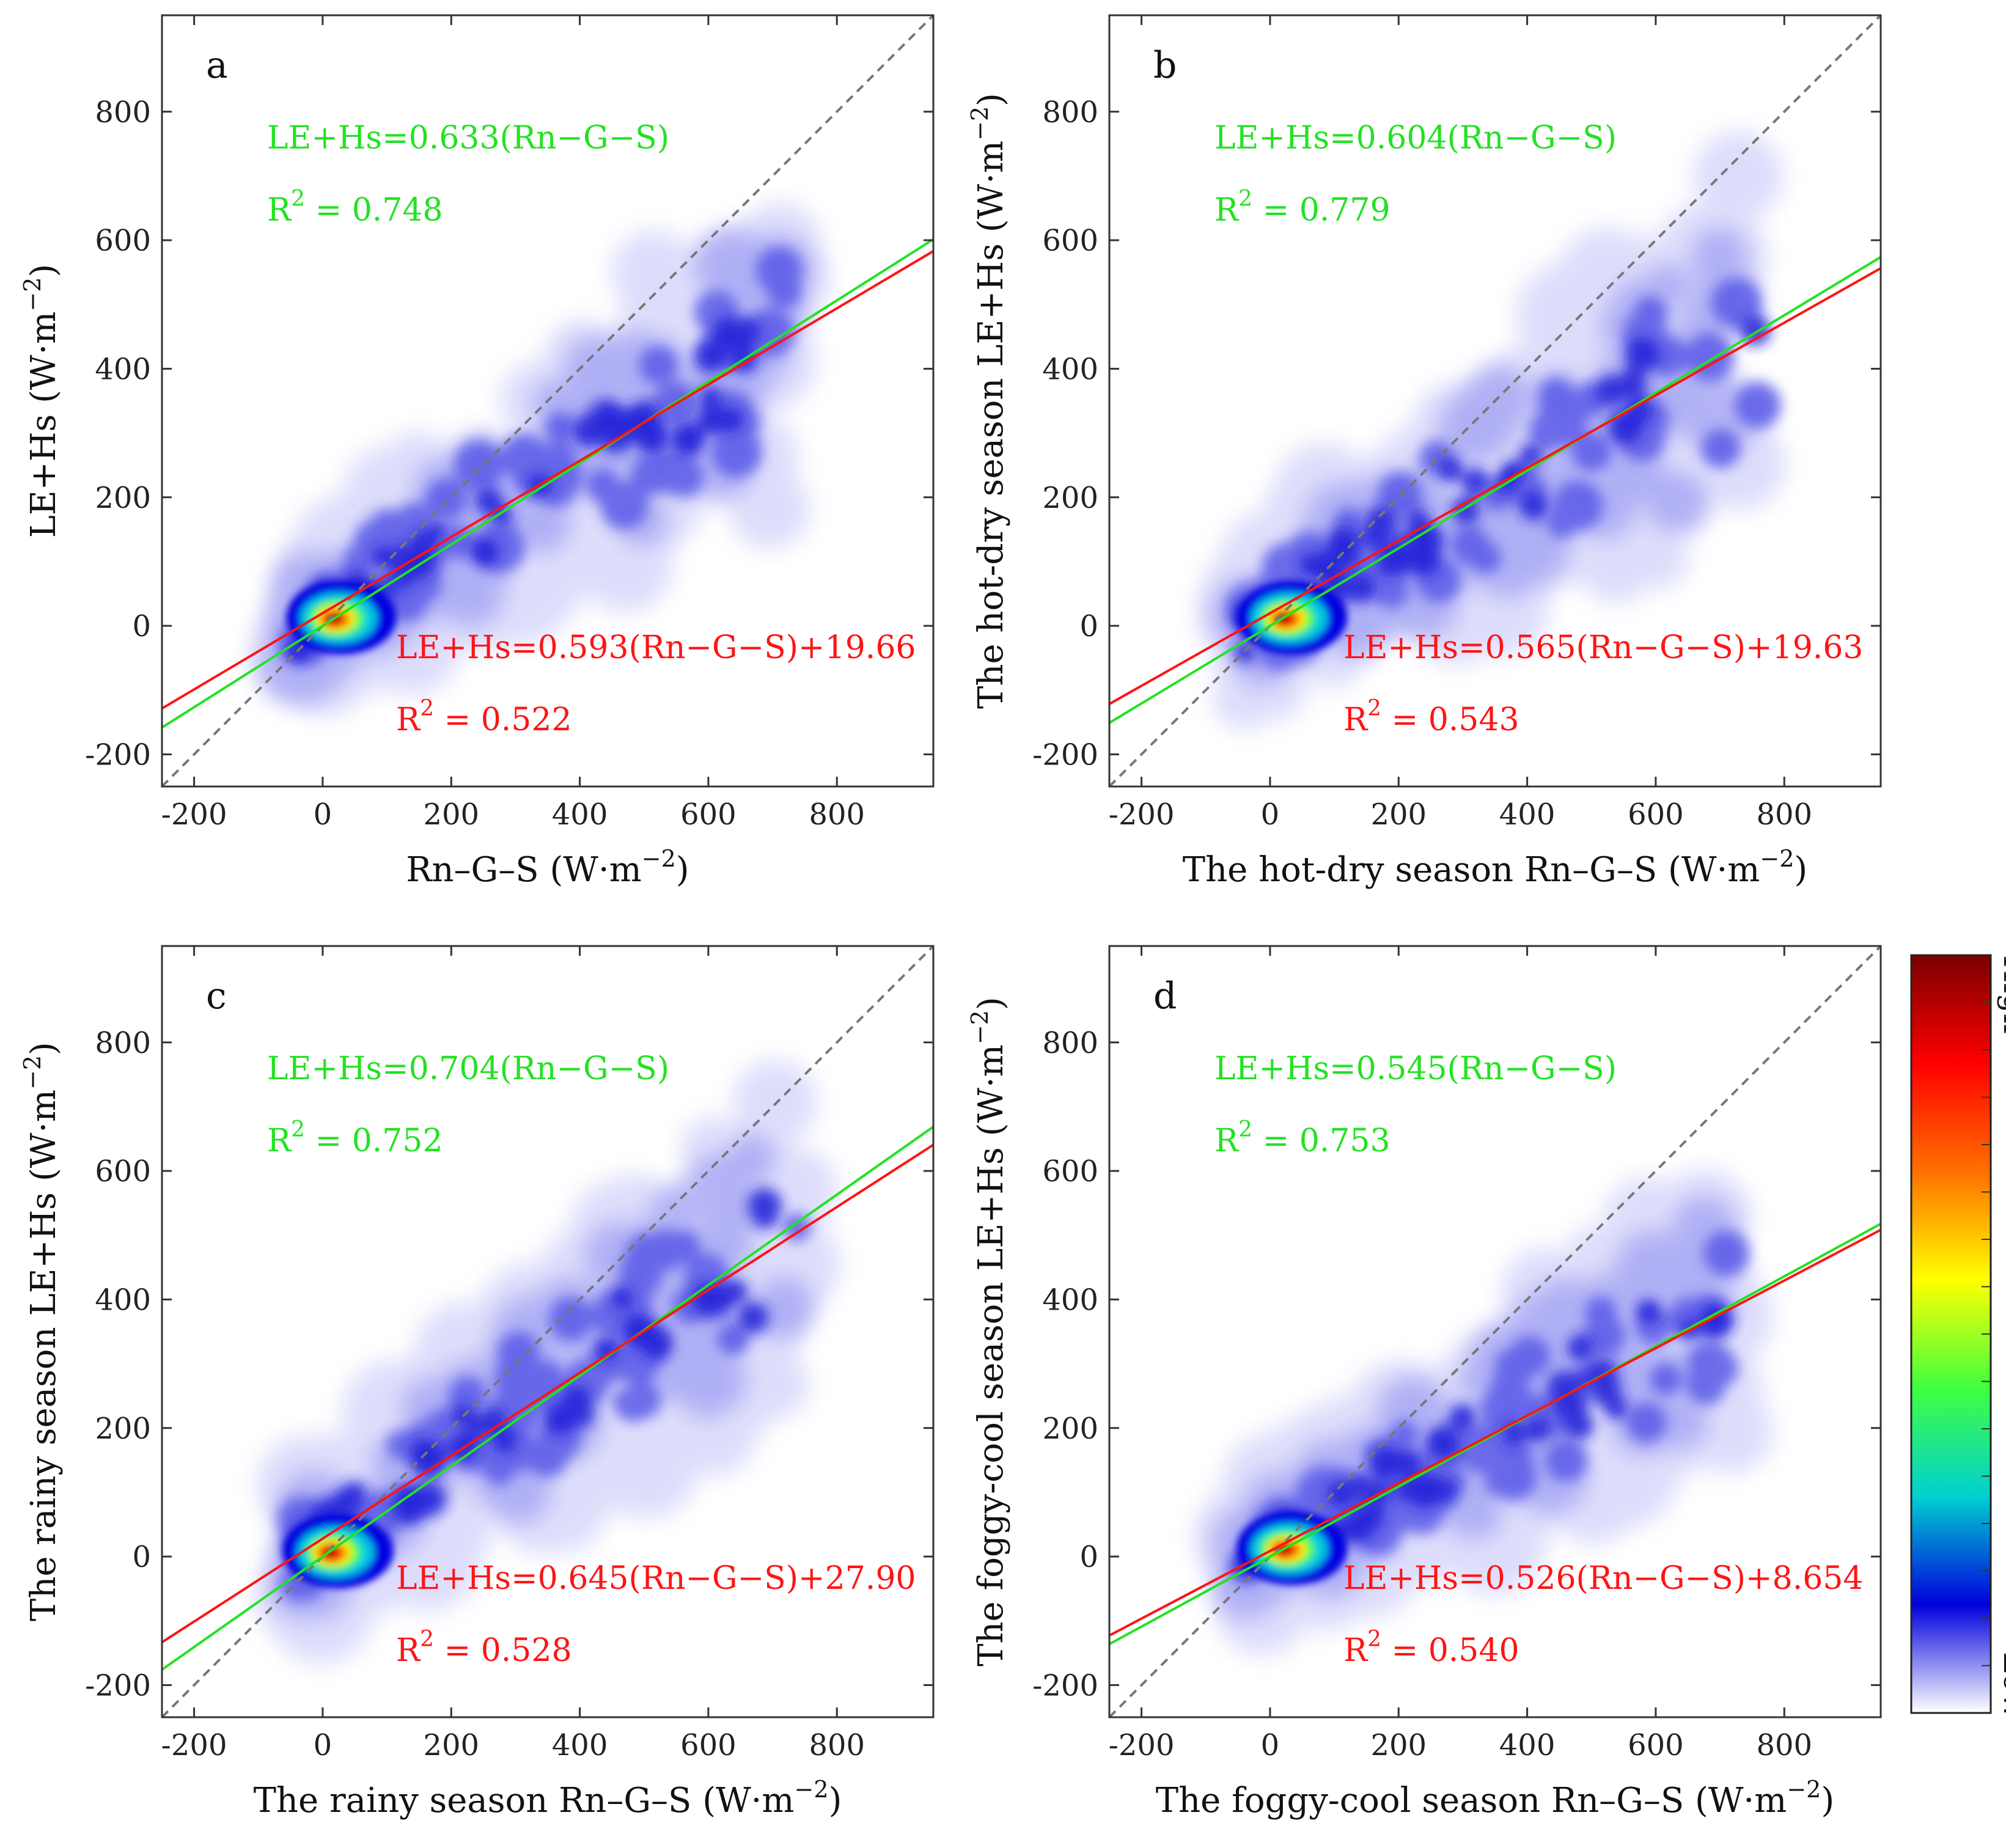 The image size is (2006, 1848). I want to click on fit-origin-r2: R2 = 0.779, so click(1302, 208).